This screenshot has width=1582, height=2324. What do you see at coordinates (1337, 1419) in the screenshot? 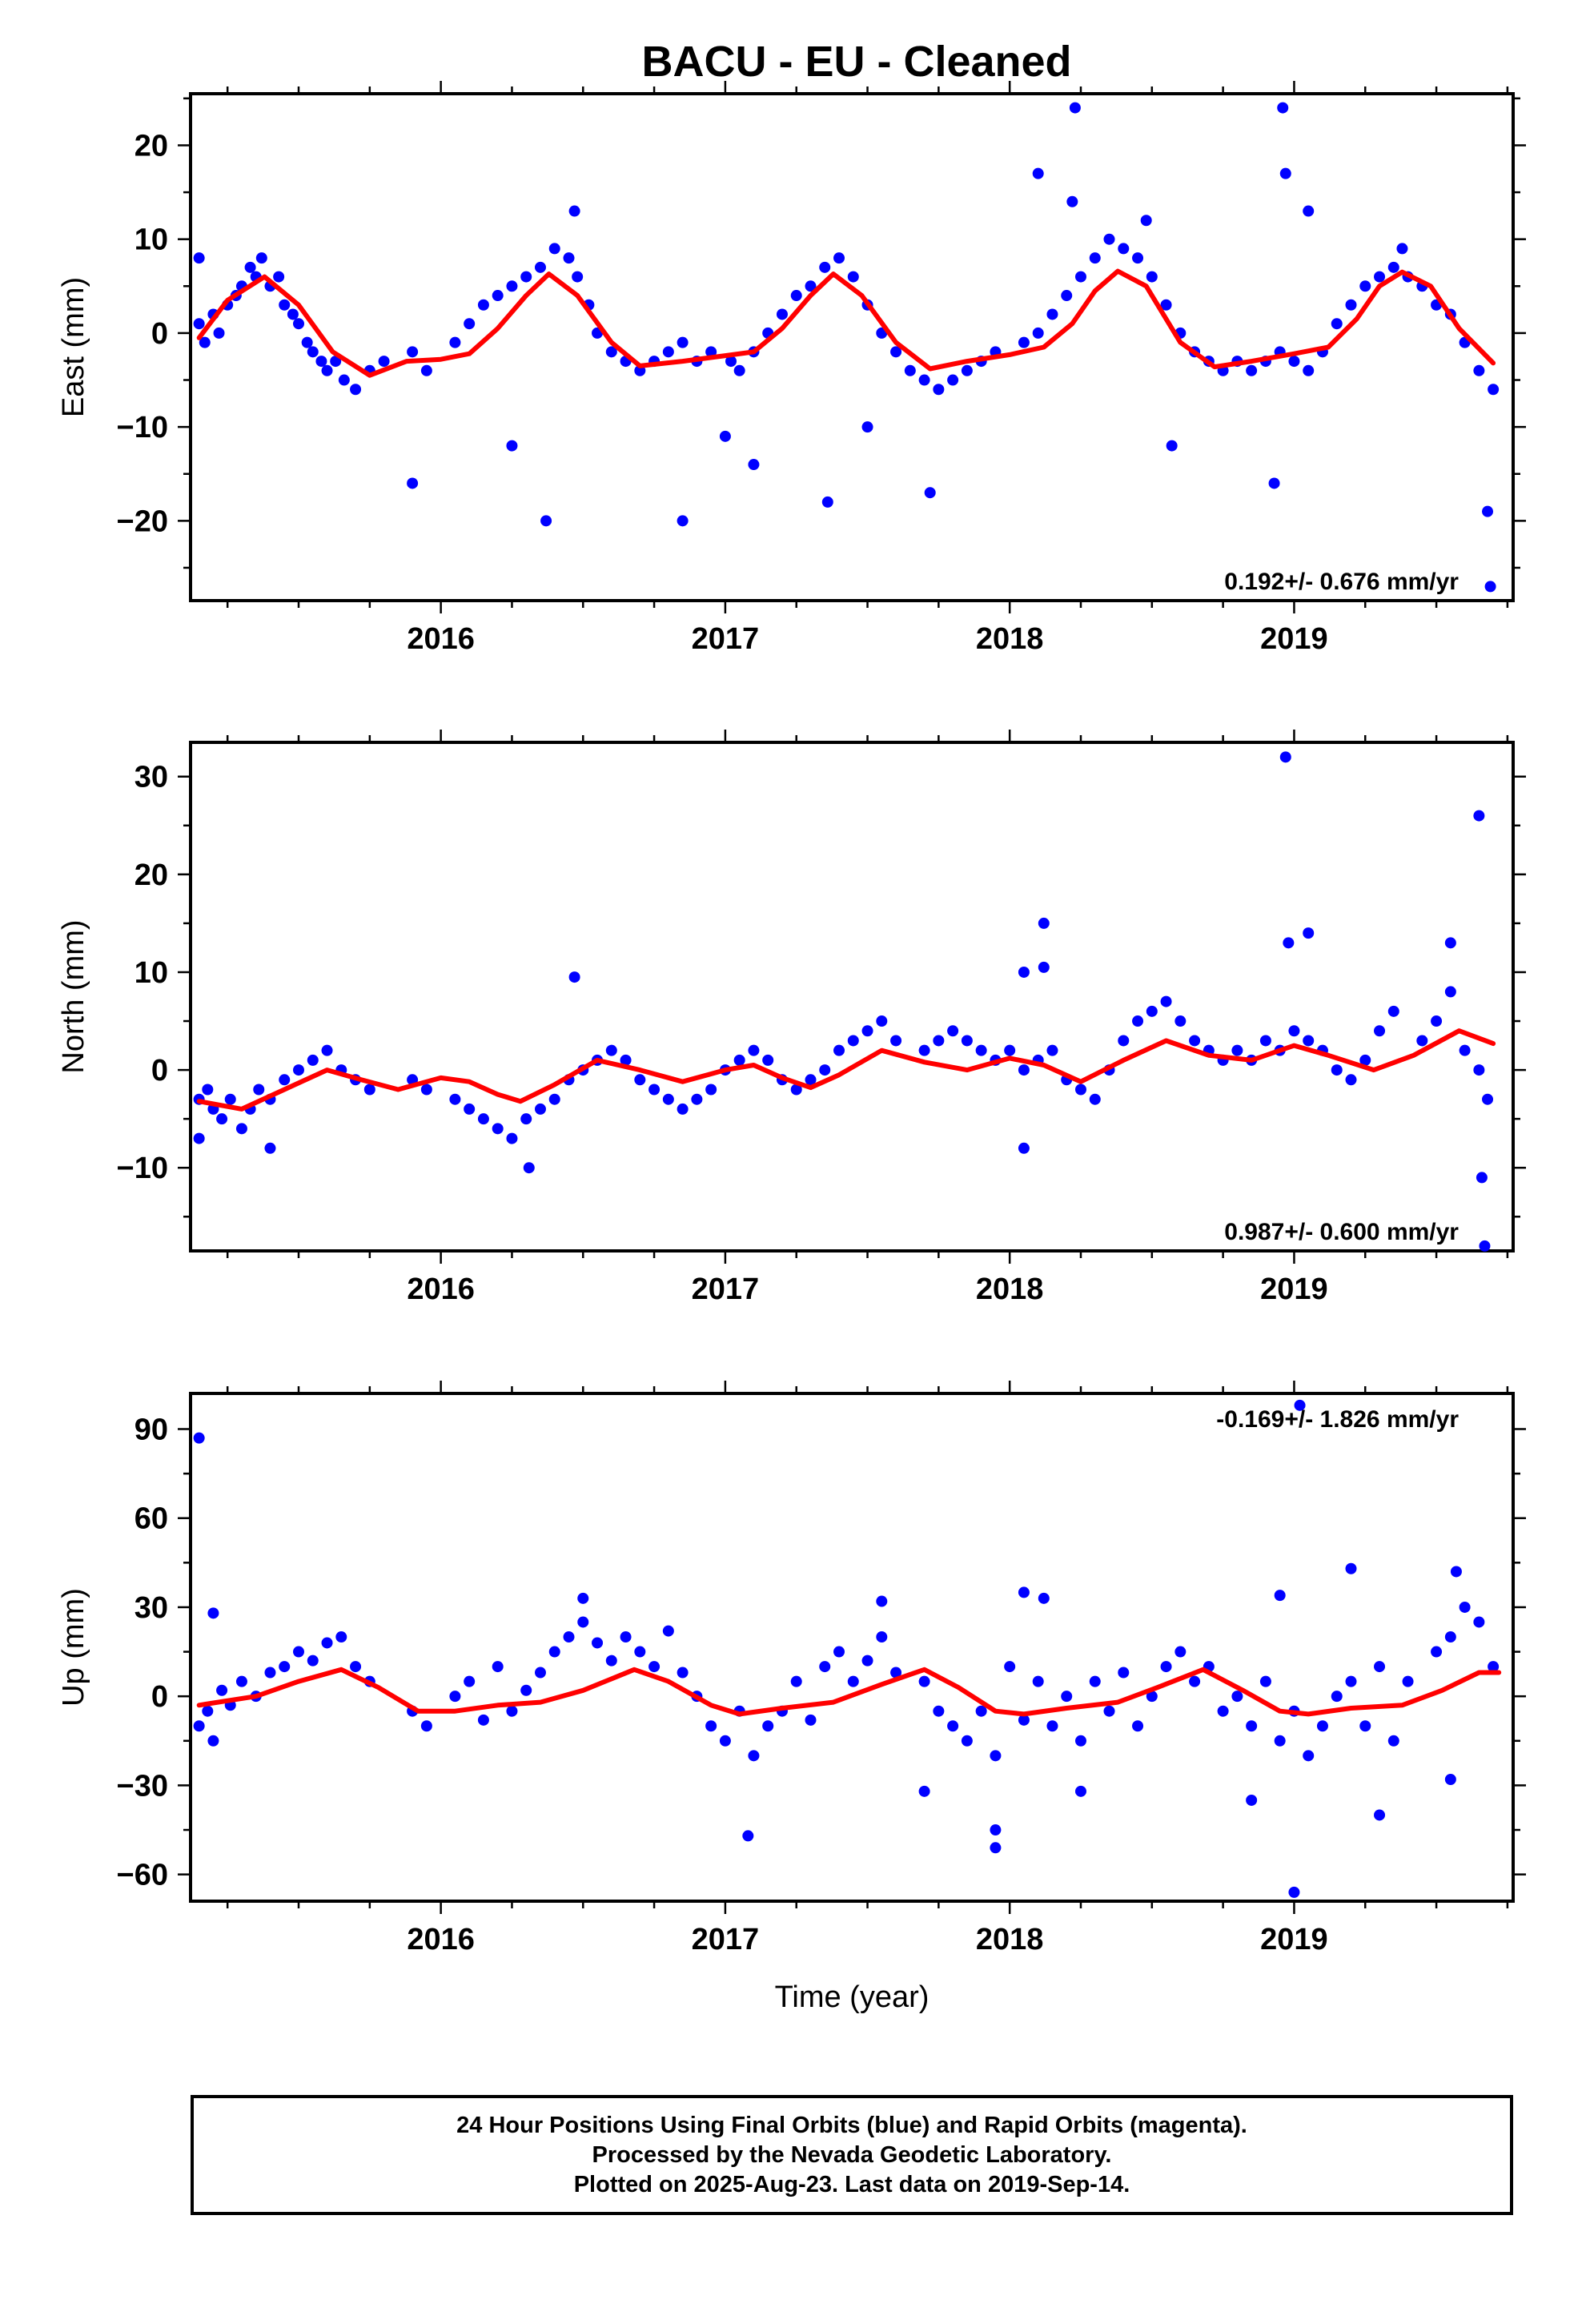
I see `velocity-label: -0.169+/- 1.826 mm/yr` at bounding box center [1337, 1419].